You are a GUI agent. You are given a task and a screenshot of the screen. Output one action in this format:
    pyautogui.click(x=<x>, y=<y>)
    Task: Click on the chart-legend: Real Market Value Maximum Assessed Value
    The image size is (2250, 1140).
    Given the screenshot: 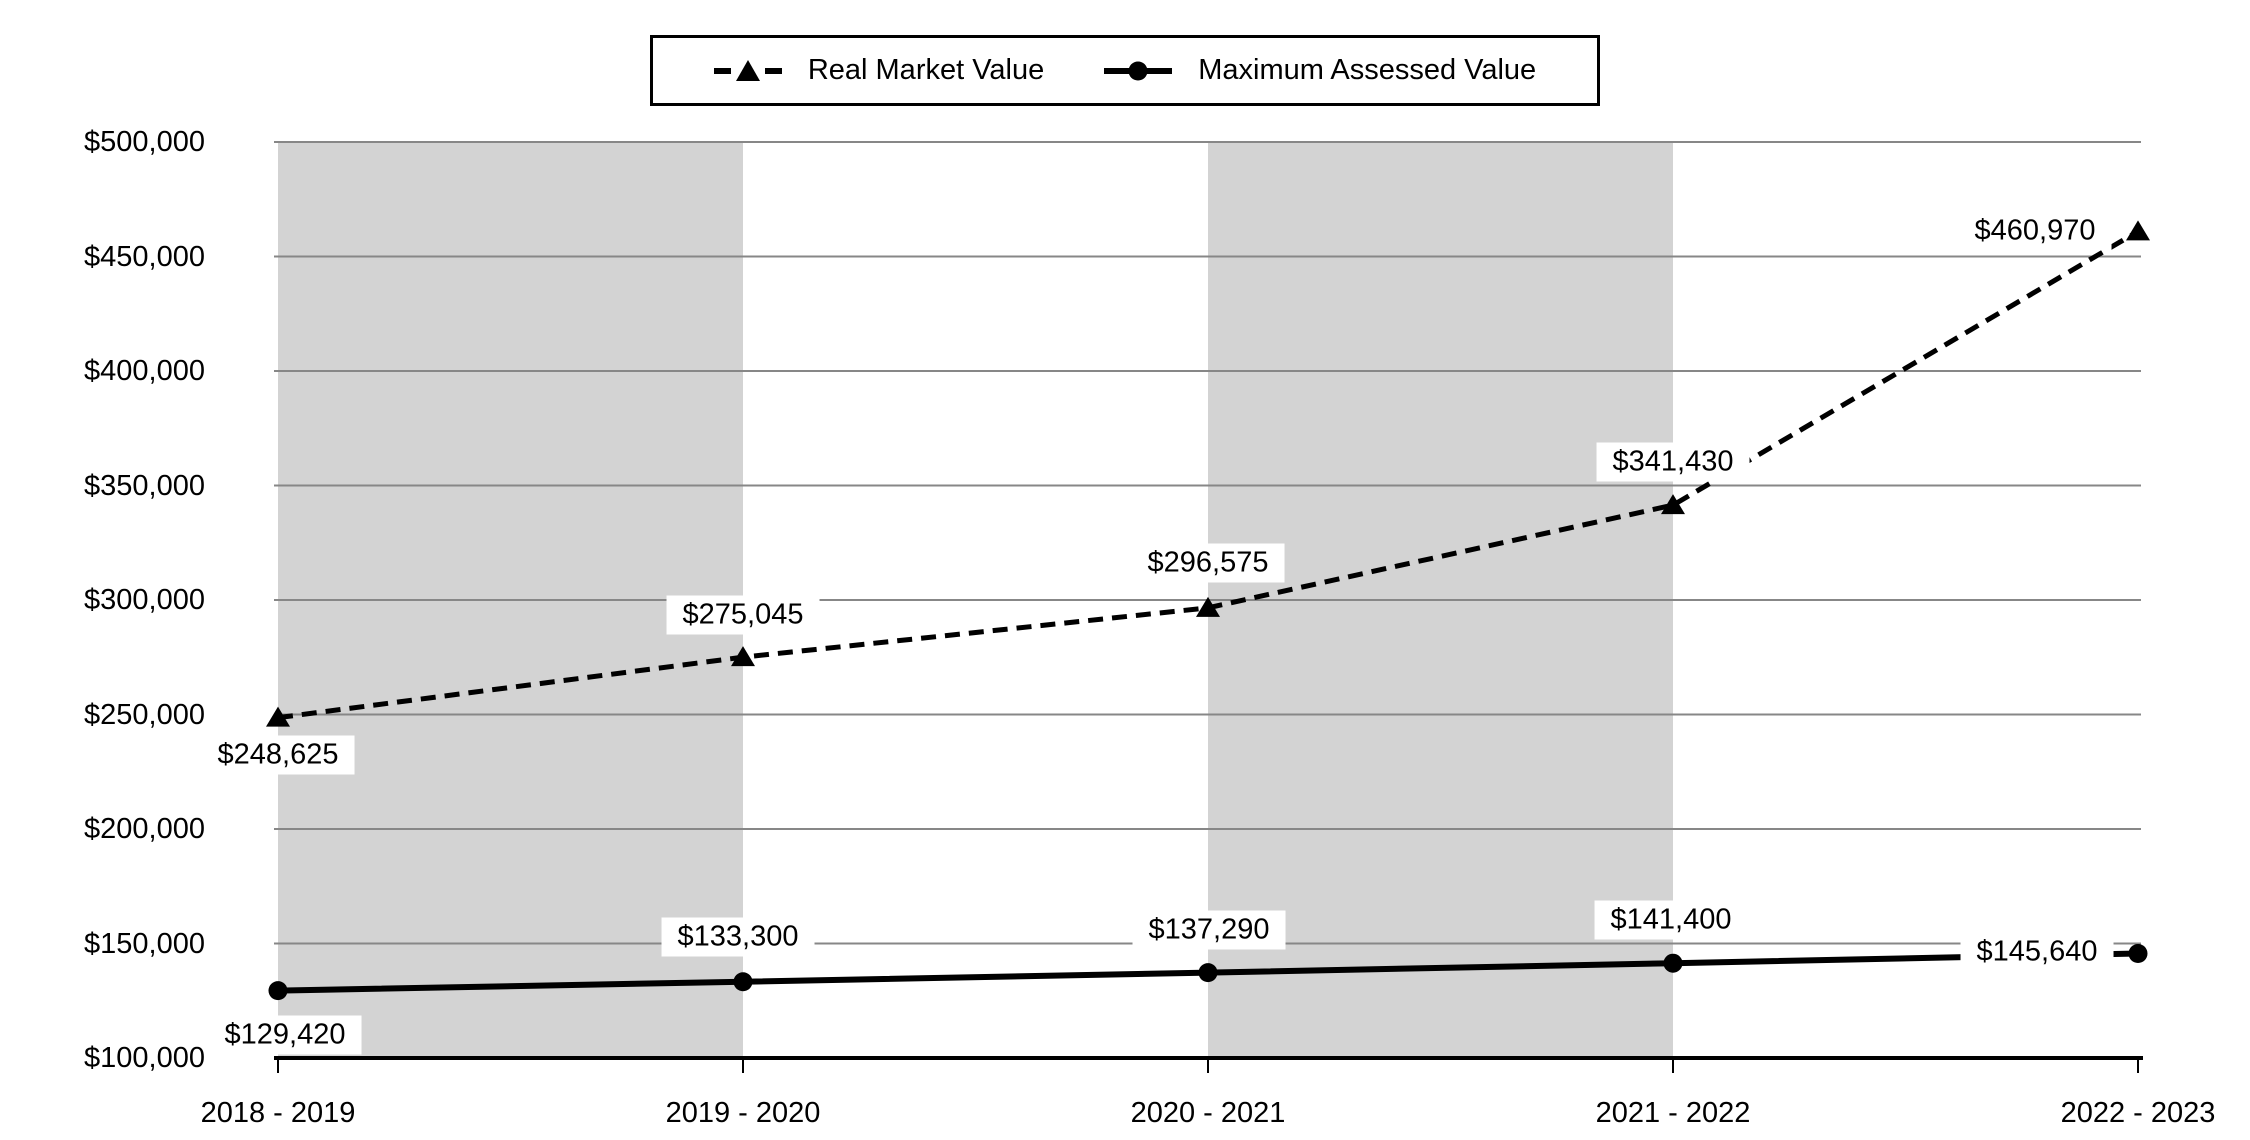 What is the action you would take?
    pyautogui.click(x=1125, y=70)
    